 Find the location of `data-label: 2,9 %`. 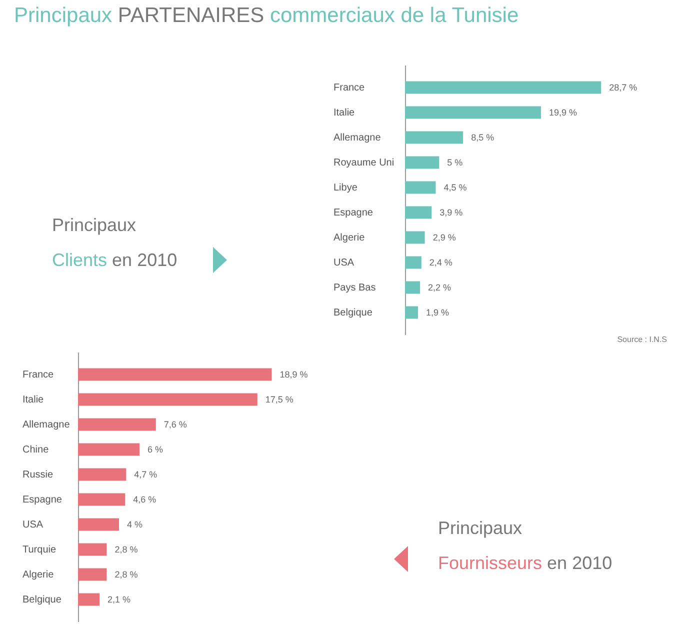

data-label: 2,9 % is located at coordinates (444, 237).